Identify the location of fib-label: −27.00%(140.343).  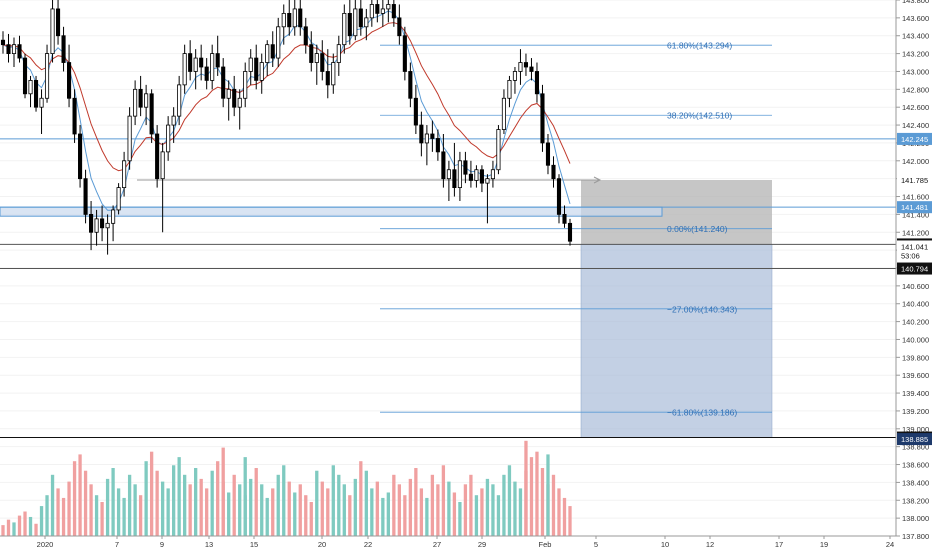
(702, 309).